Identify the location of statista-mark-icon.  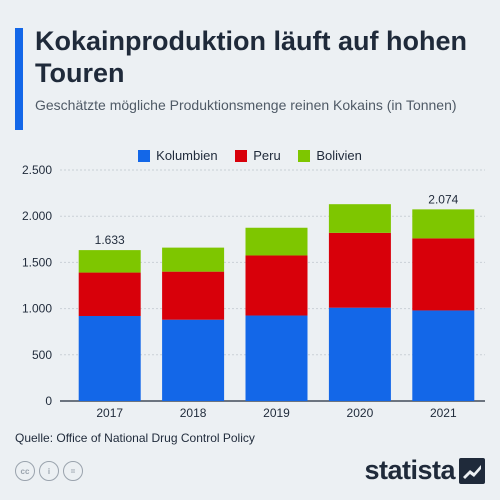
(472, 470).